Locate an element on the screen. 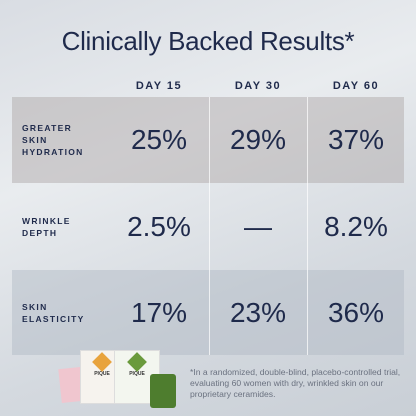 This screenshot has width=416, height=416. cell-value: 2.5% is located at coordinates (159, 226).